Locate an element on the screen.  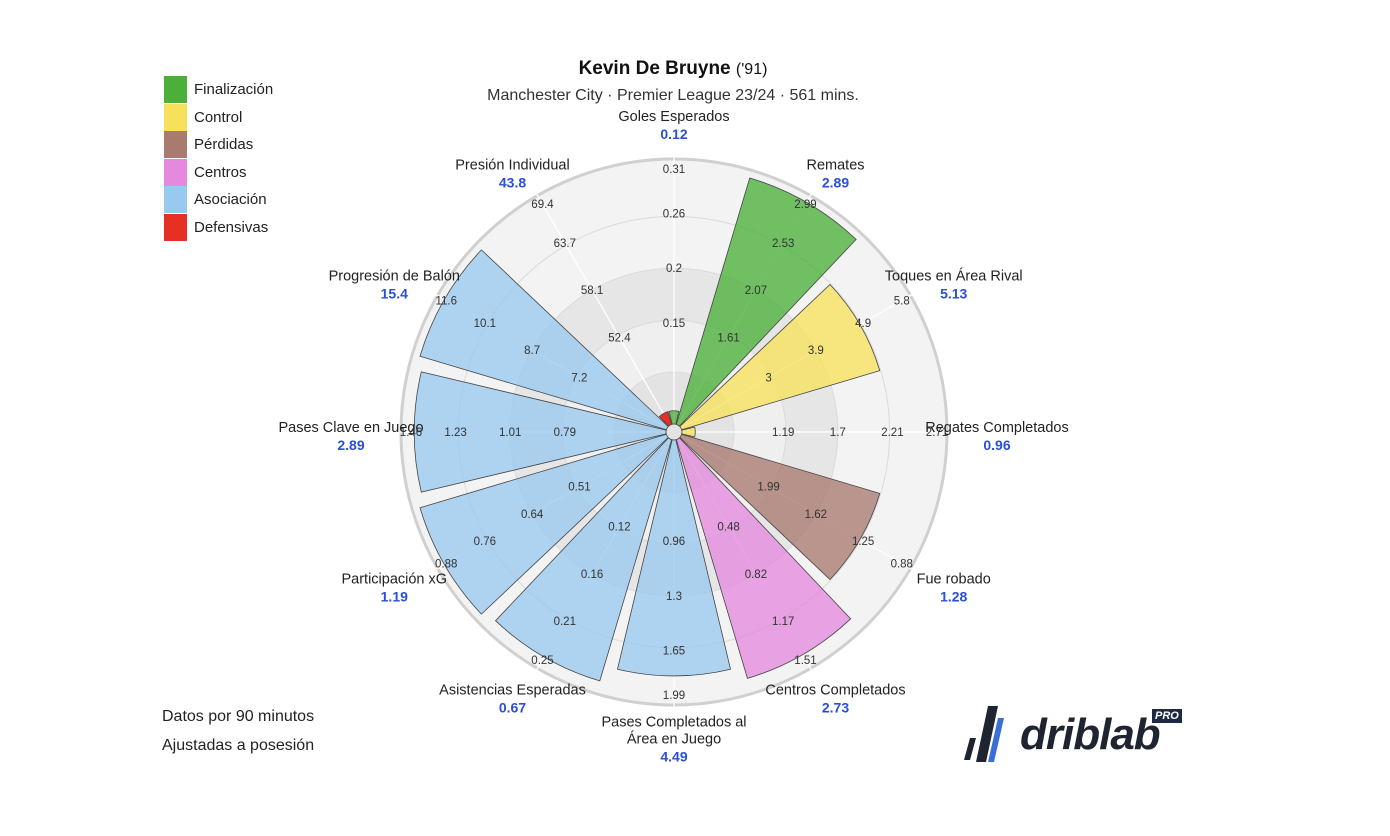
tick-label: 0.79 is located at coordinates (565, 433).